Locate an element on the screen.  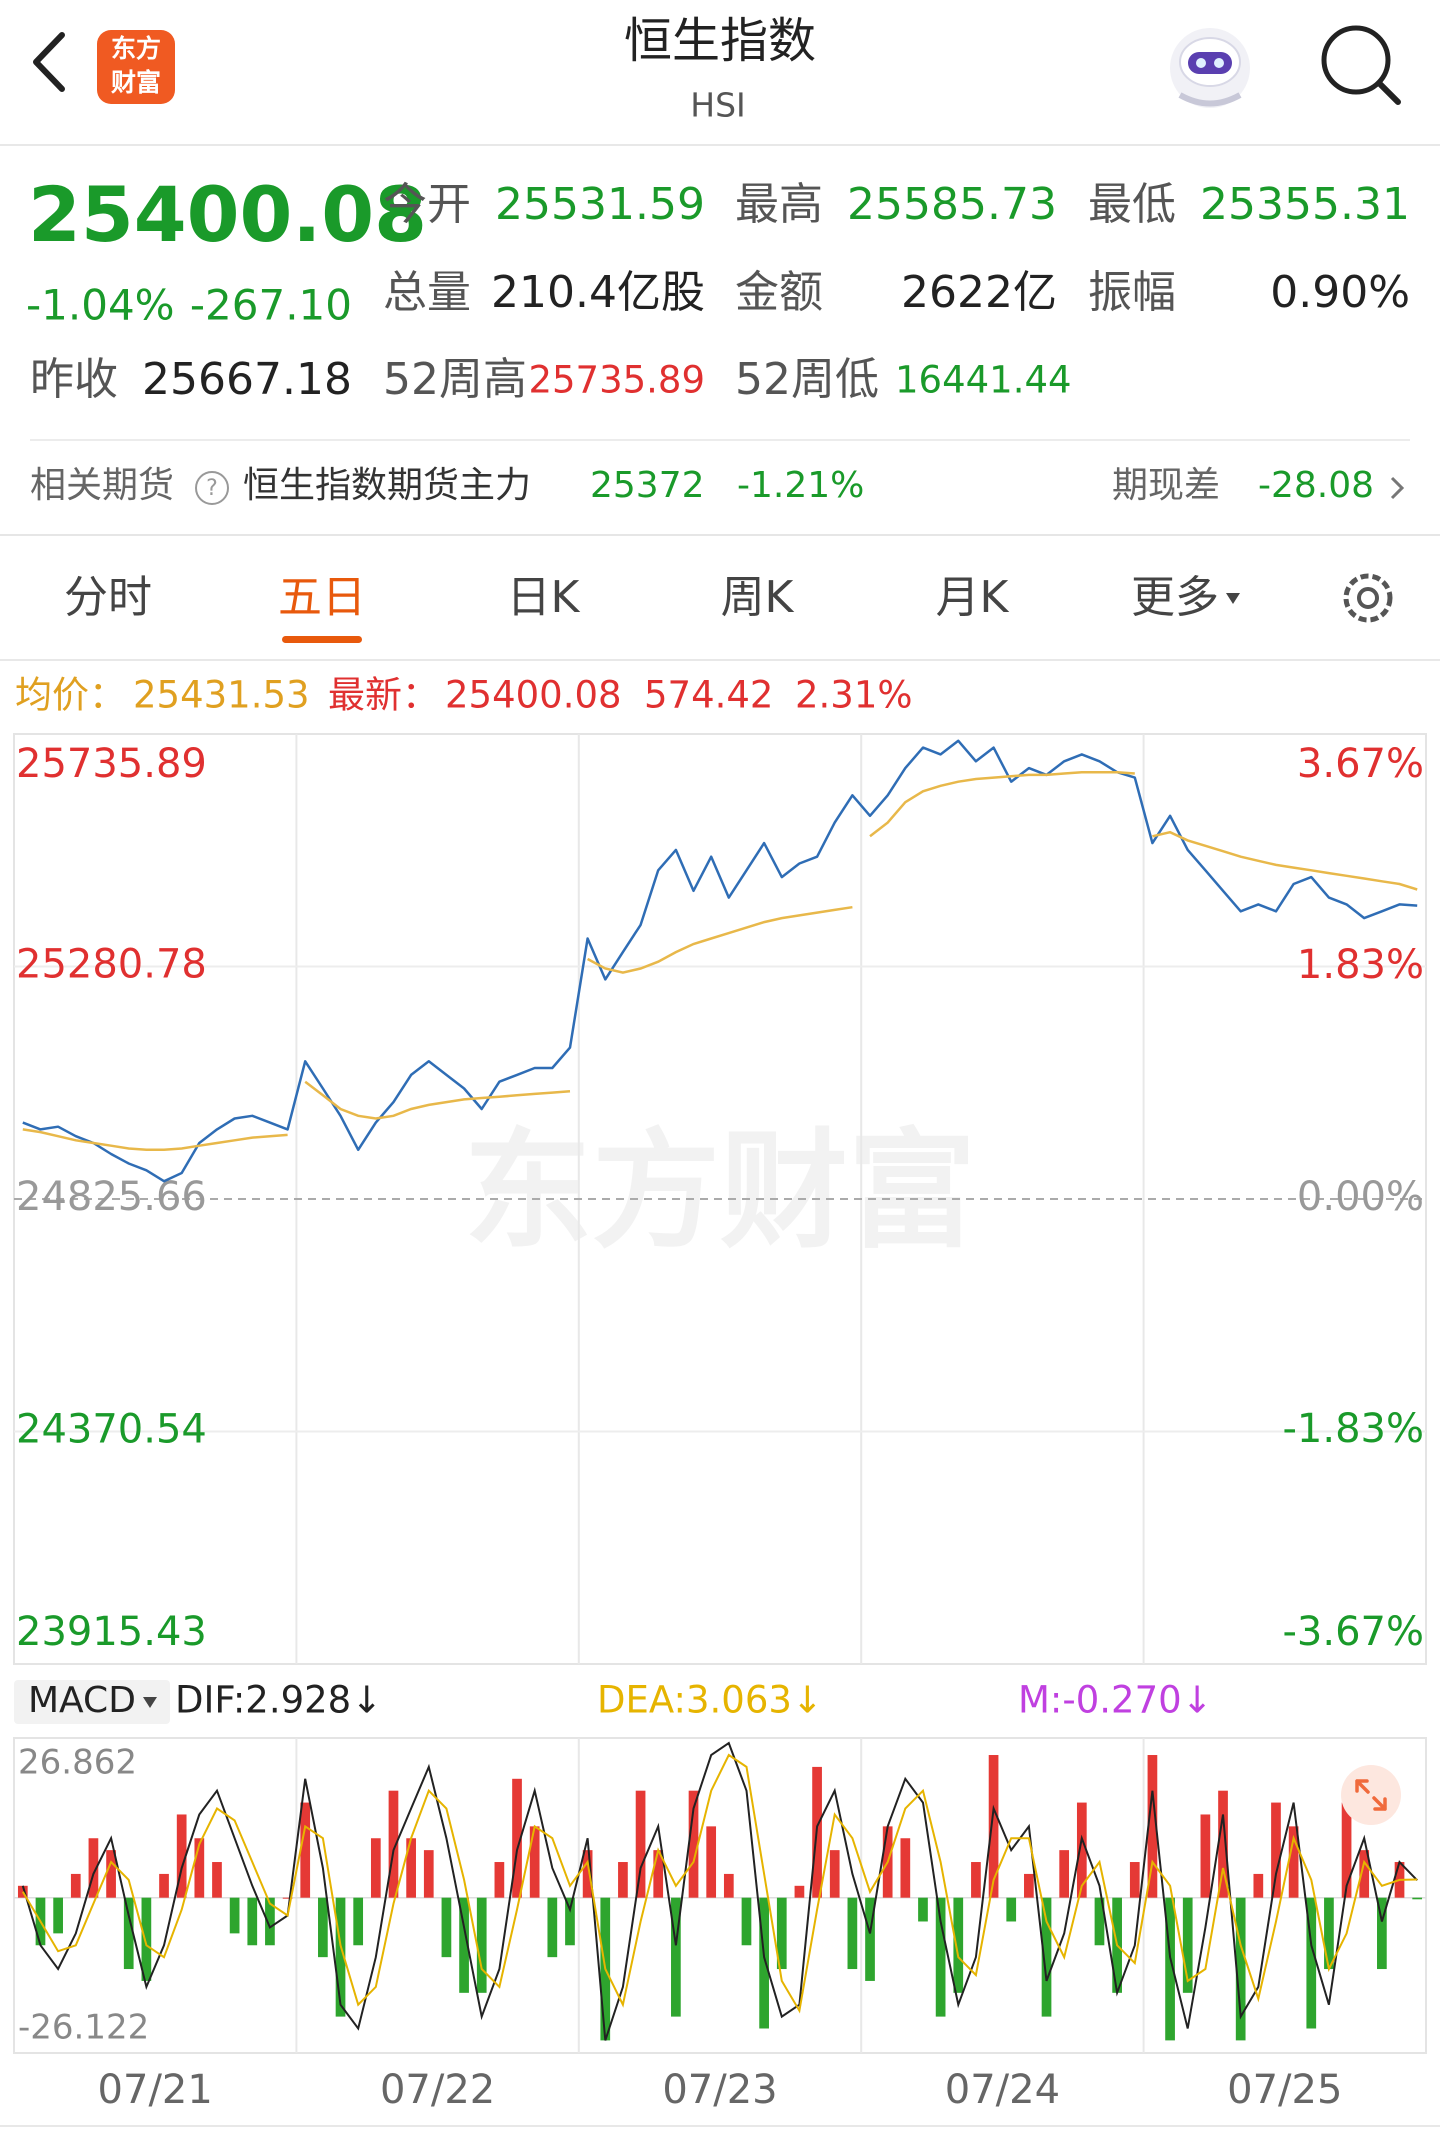
field-value: 25355.31 is located at coordinates (1305, 204).